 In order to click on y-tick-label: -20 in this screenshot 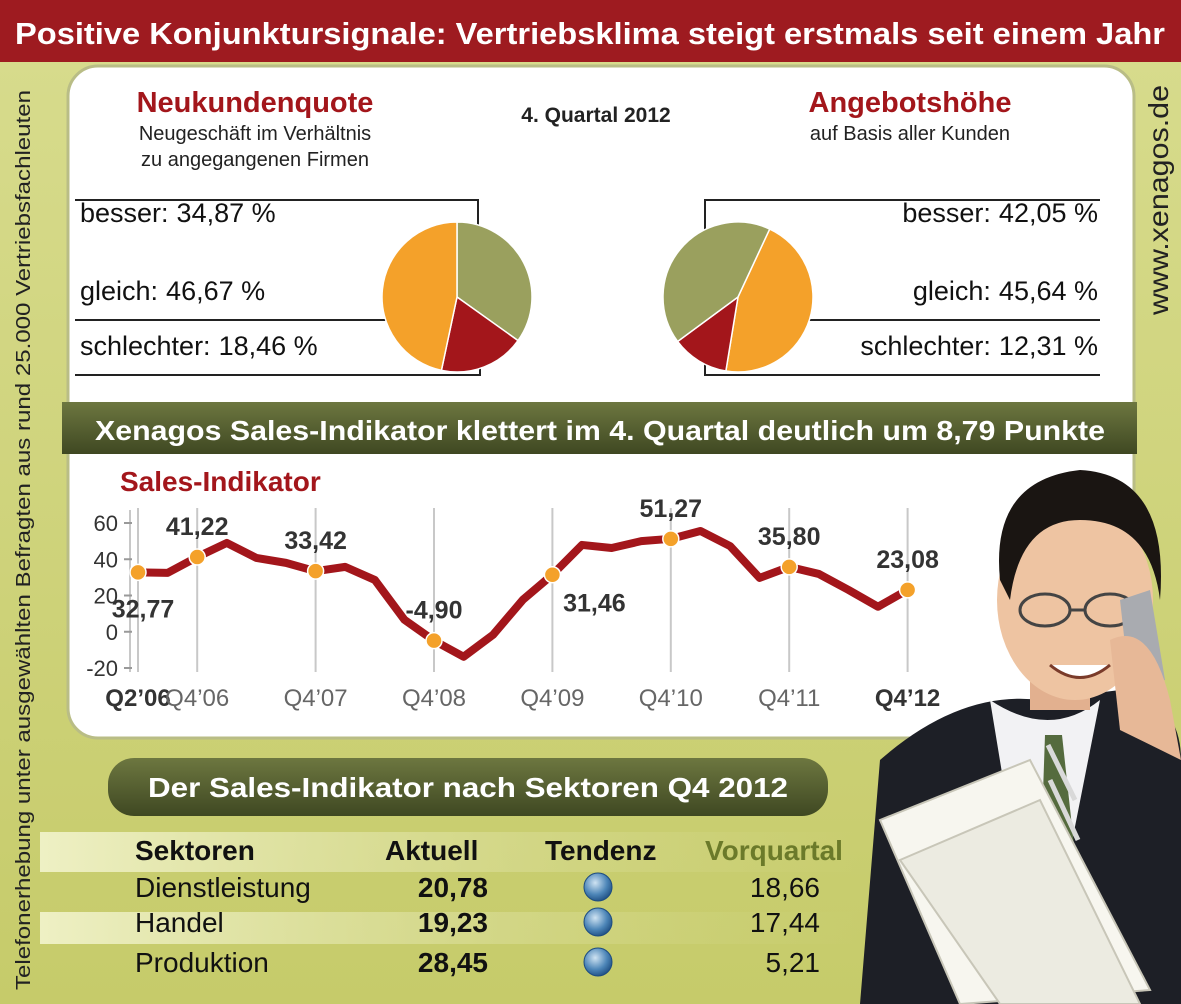, I will do `click(102, 668)`.